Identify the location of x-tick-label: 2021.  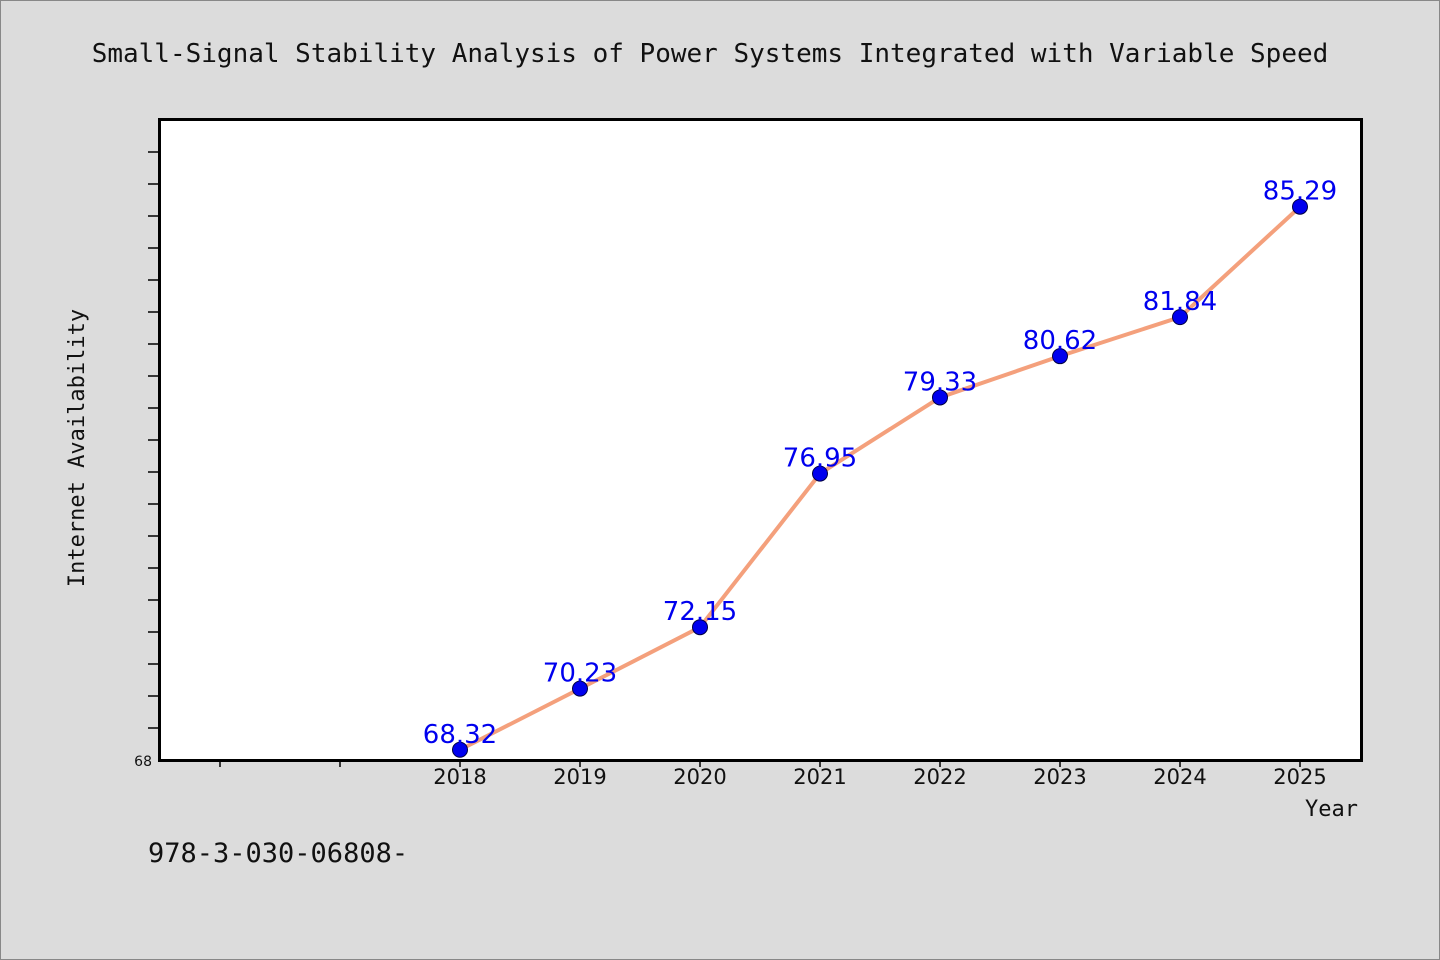
(819, 777).